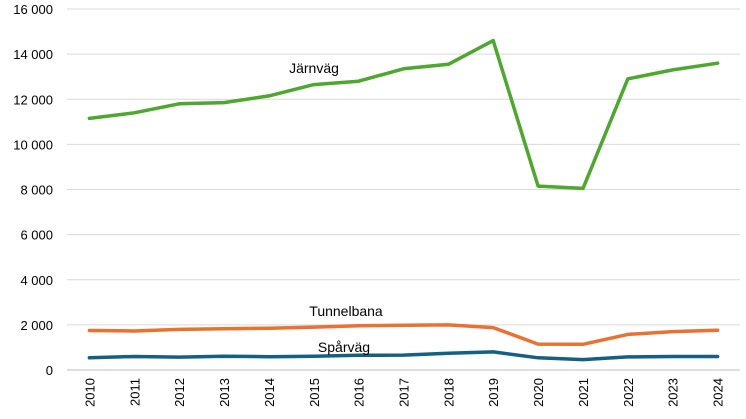 The image size is (746, 419). Describe the element at coordinates (628, 392) in the screenshot. I see `x-tick-label: 2022` at that location.